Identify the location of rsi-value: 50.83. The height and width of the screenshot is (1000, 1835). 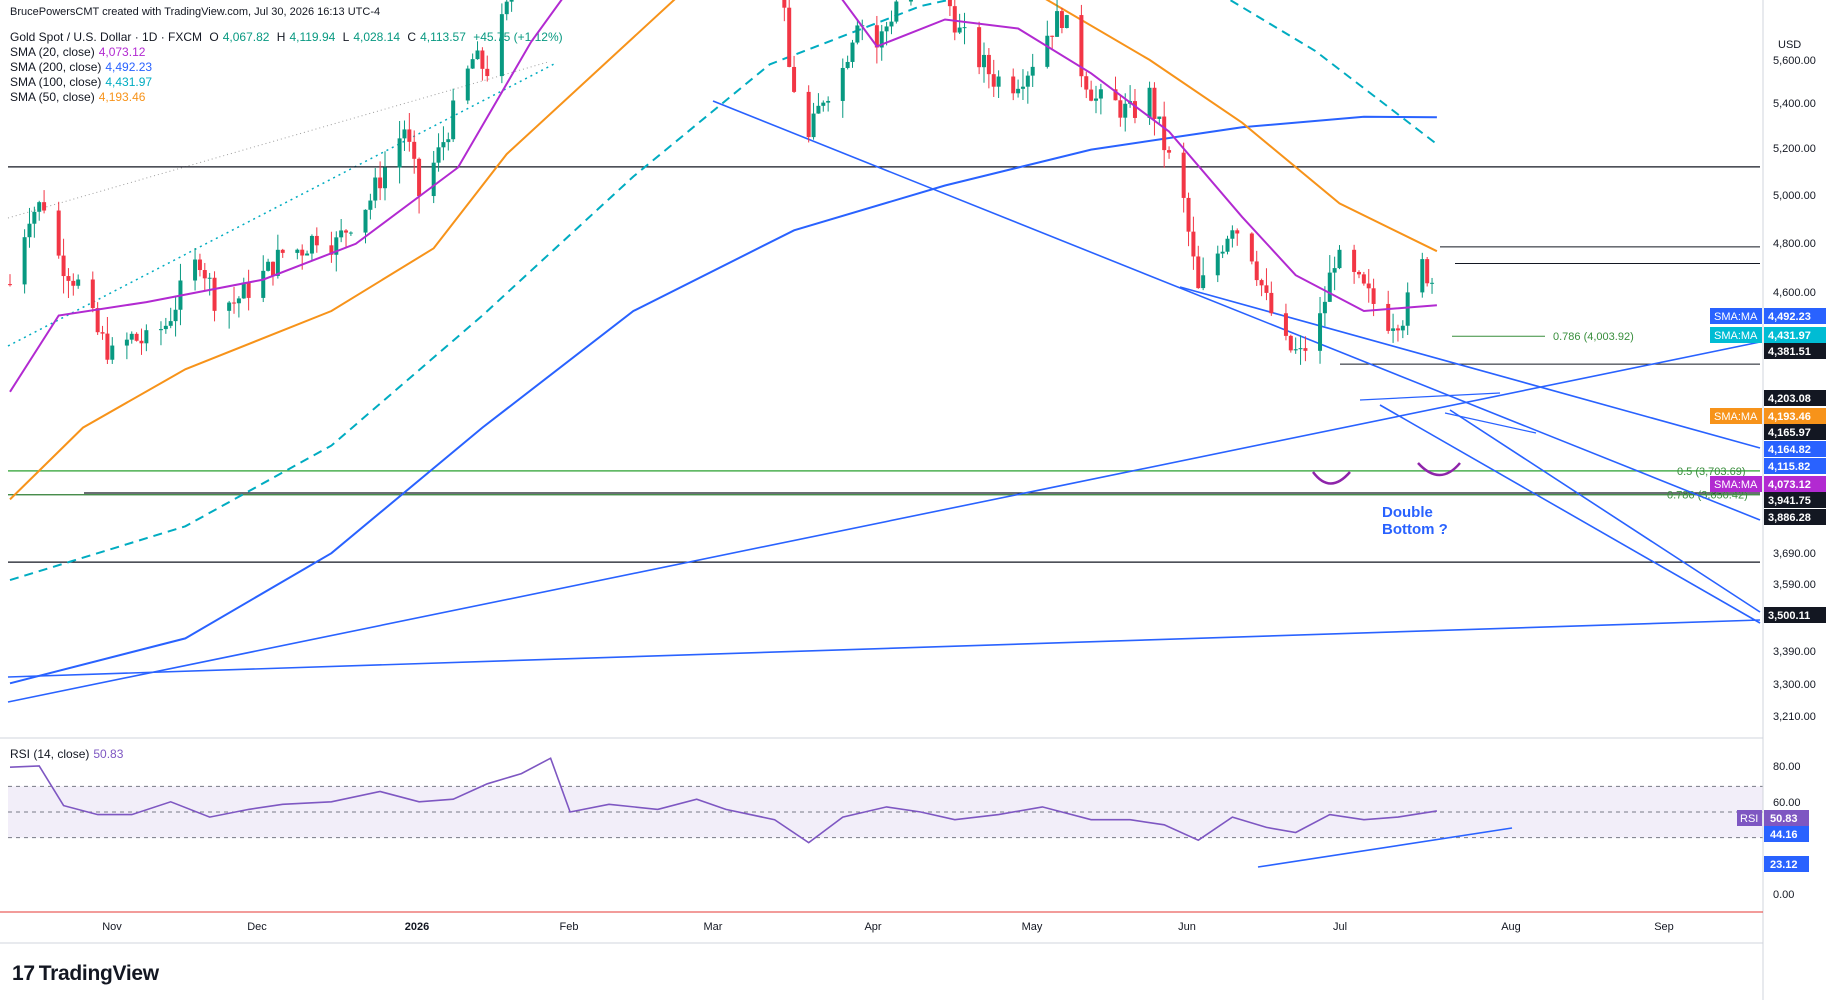
(108, 754).